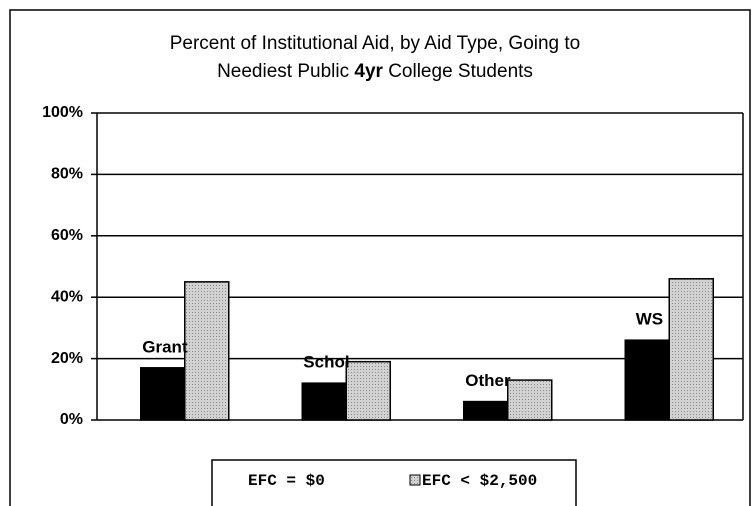 The image size is (753, 506). I want to click on title-part: Neediest Public, so click(283, 71).